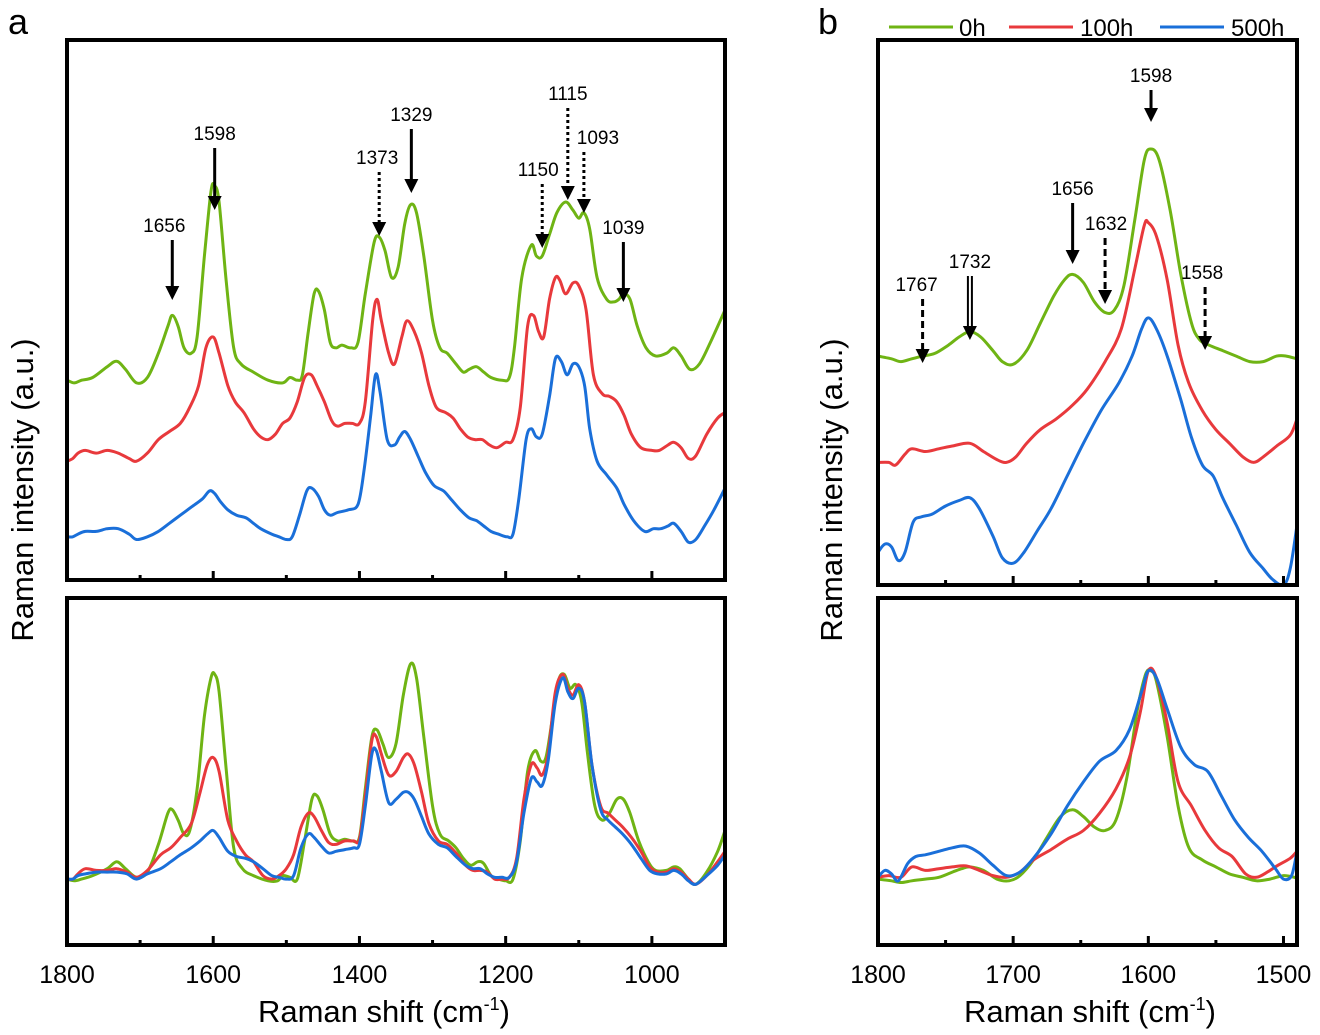 The height and width of the screenshot is (1035, 1320). What do you see at coordinates (1106, 224) in the screenshot?
I see `peak-label-1632-b-top: 1632` at bounding box center [1106, 224].